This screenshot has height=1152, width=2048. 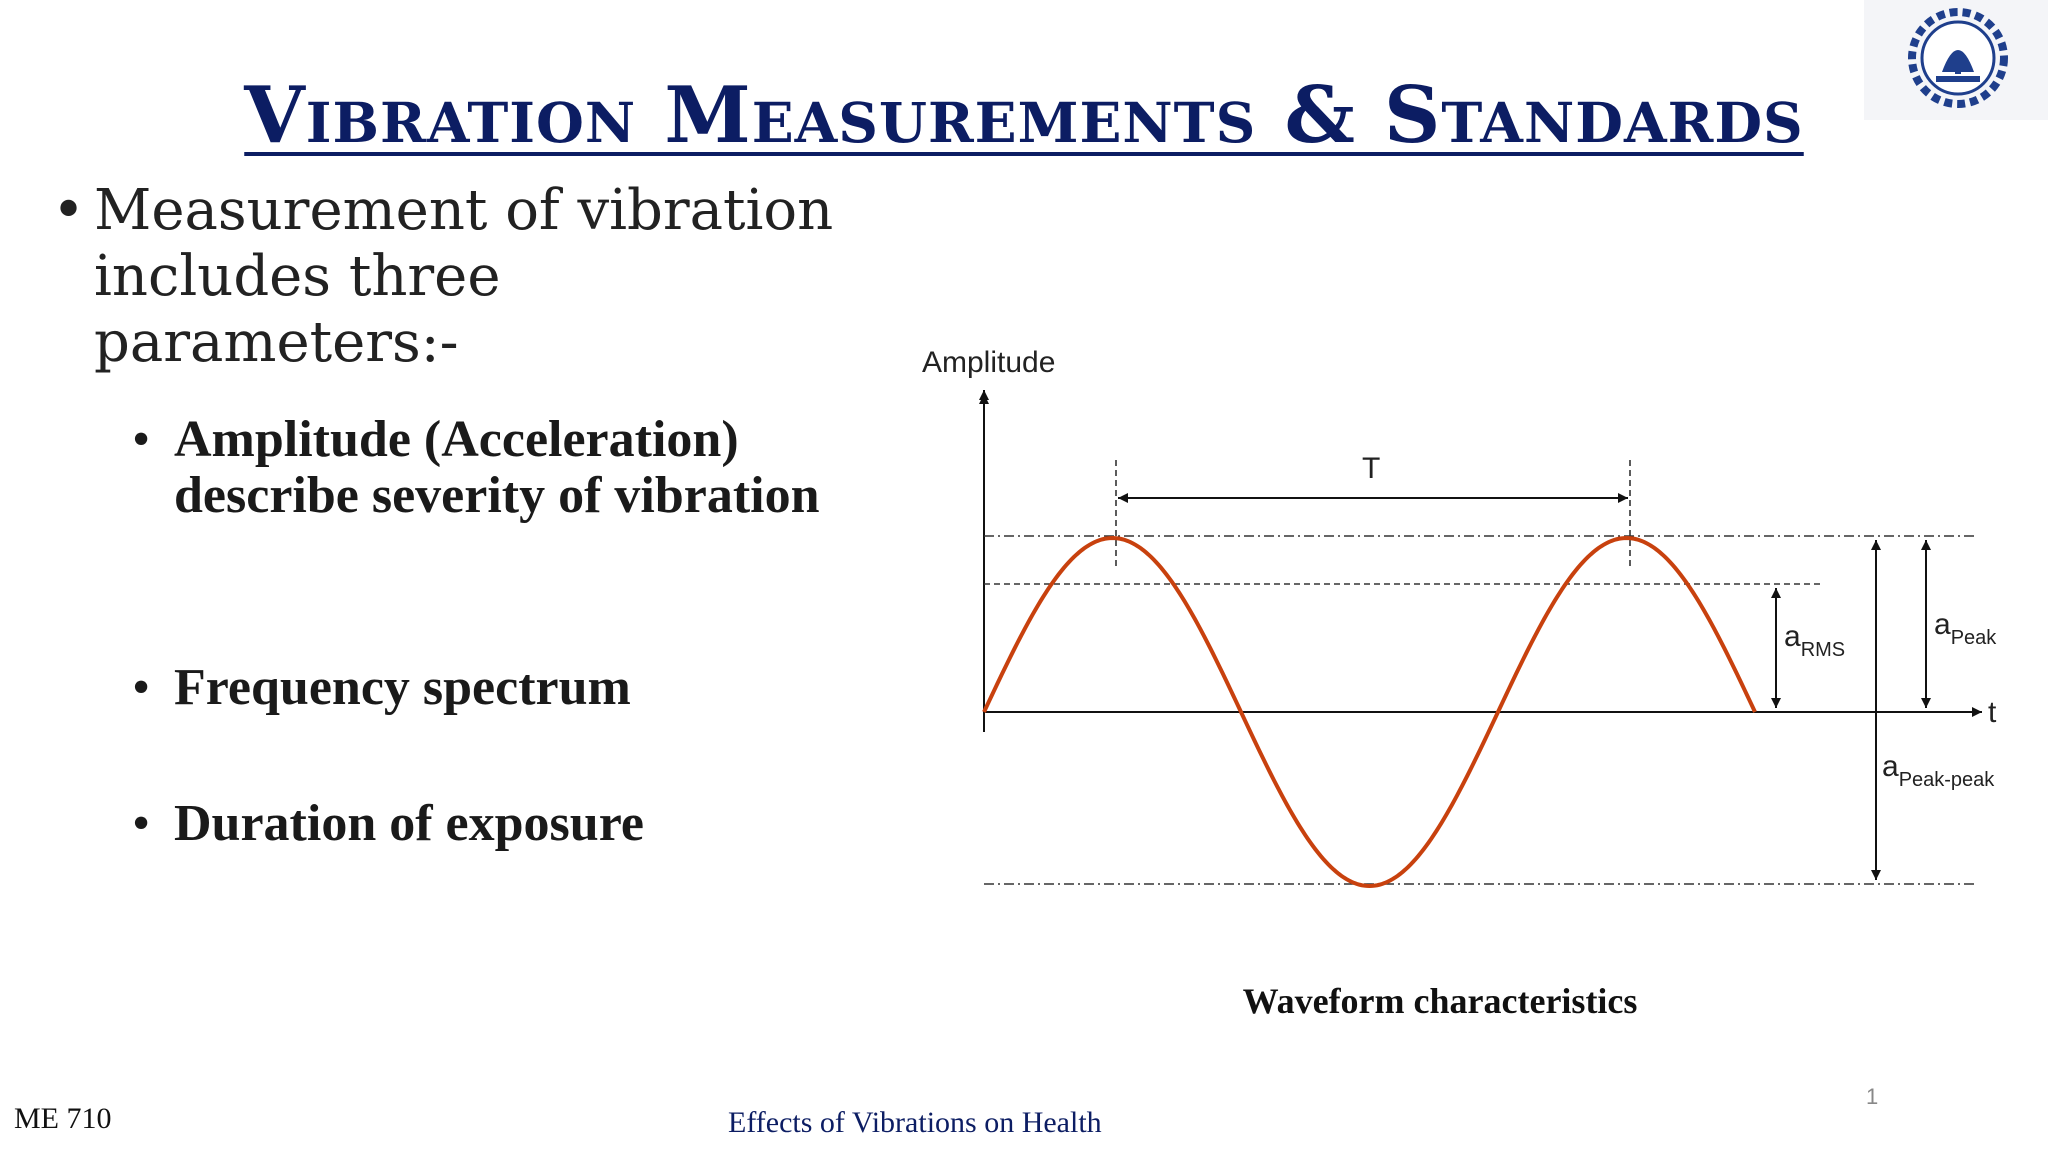 I want to click on peak-label-base: a, so click(x=1942, y=624).